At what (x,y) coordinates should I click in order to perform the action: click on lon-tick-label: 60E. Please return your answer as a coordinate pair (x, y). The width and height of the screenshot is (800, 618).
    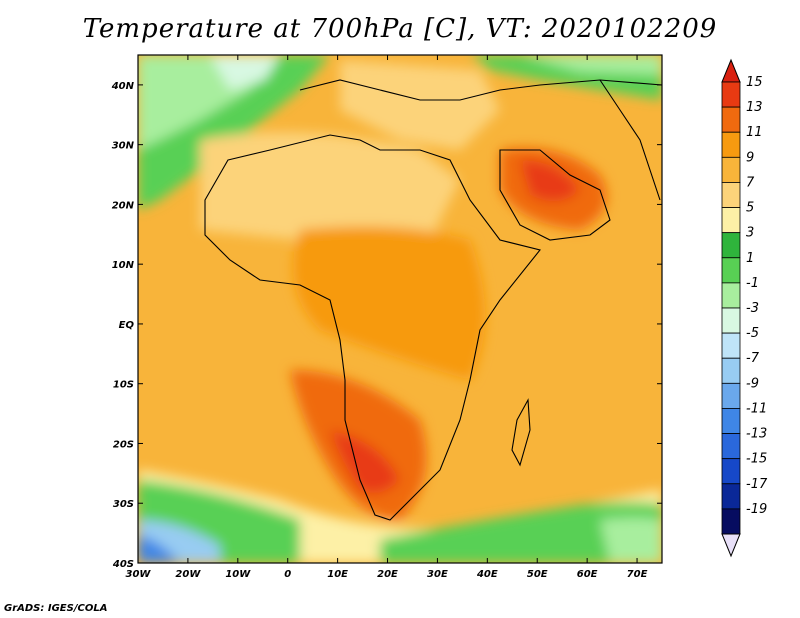
    Looking at the image, I should click on (587, 574).